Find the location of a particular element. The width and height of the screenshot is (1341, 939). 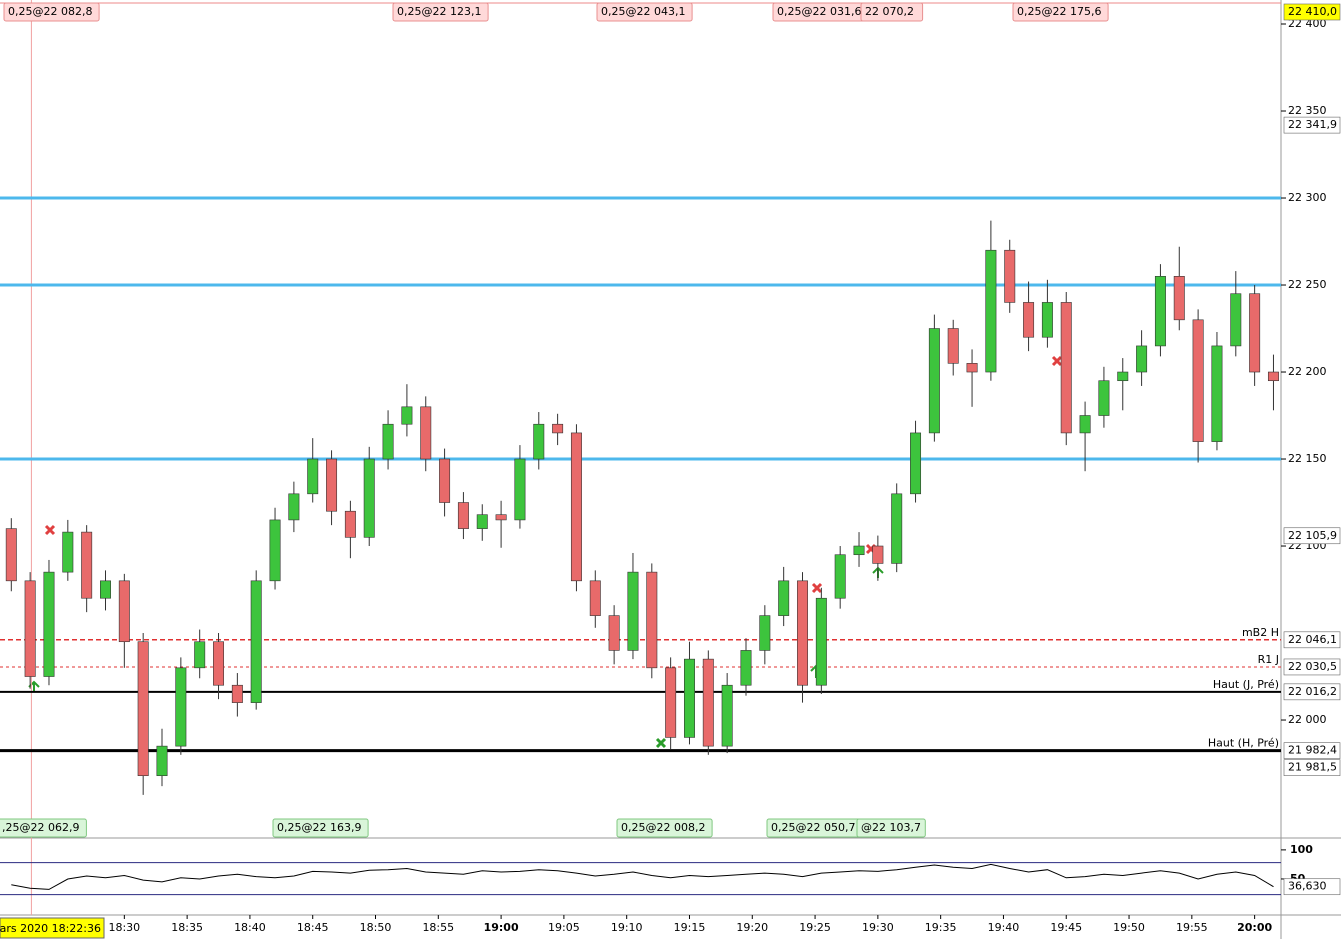

order-label: 0,25@22 163,9 is located at coordinates (319, 827).